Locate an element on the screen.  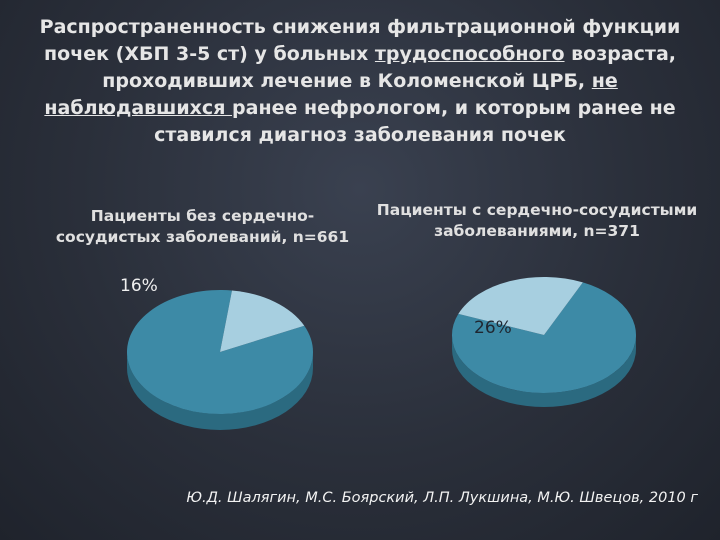
title-underlined-1: трудоспособного is located at coordinates (469, 54).